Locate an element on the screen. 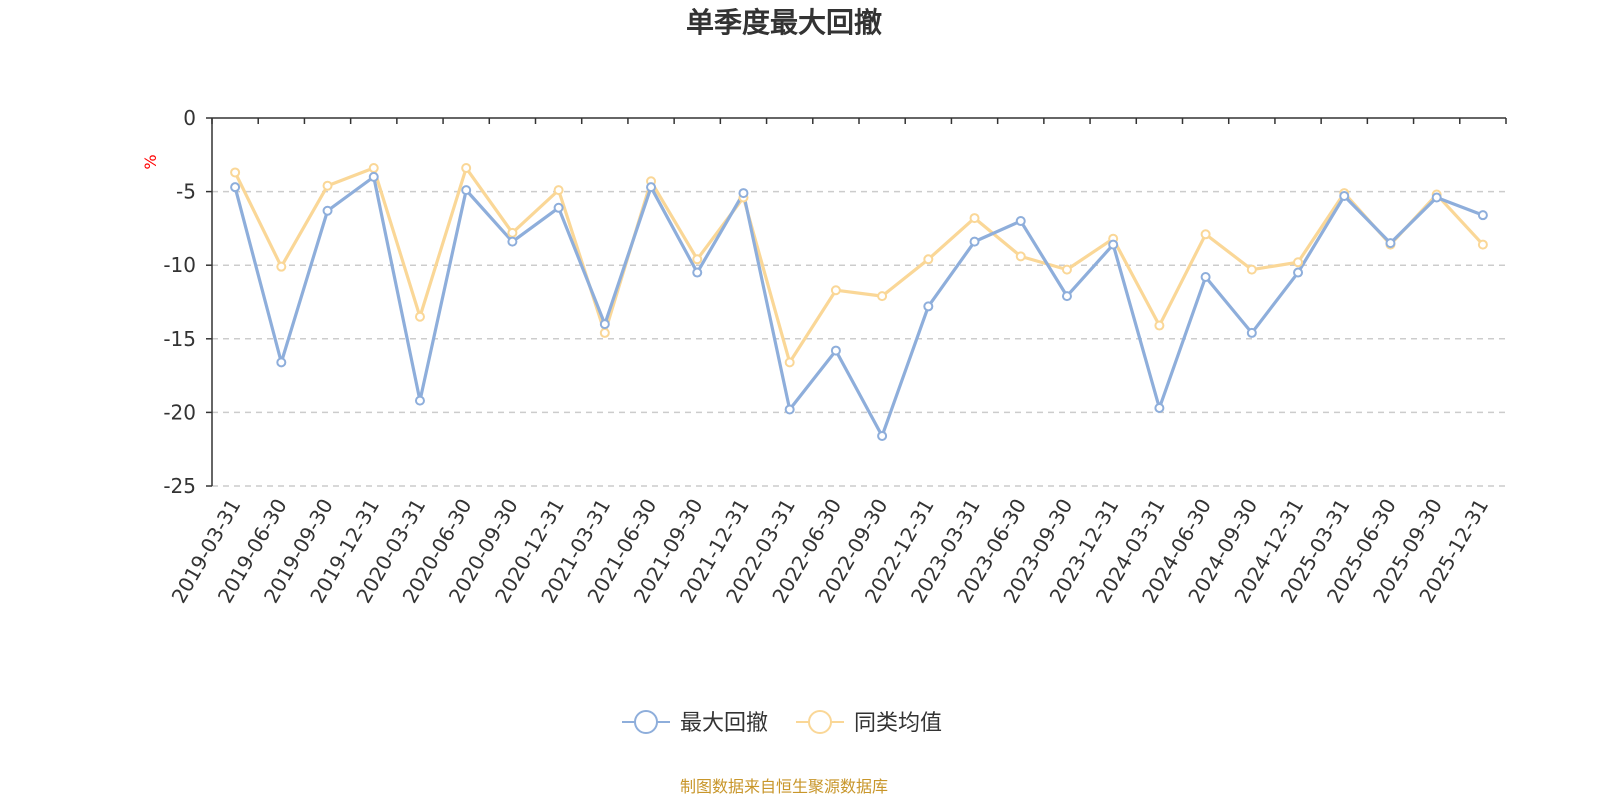  legend-label: 最大回撤 is located at coordinates (724, 723).